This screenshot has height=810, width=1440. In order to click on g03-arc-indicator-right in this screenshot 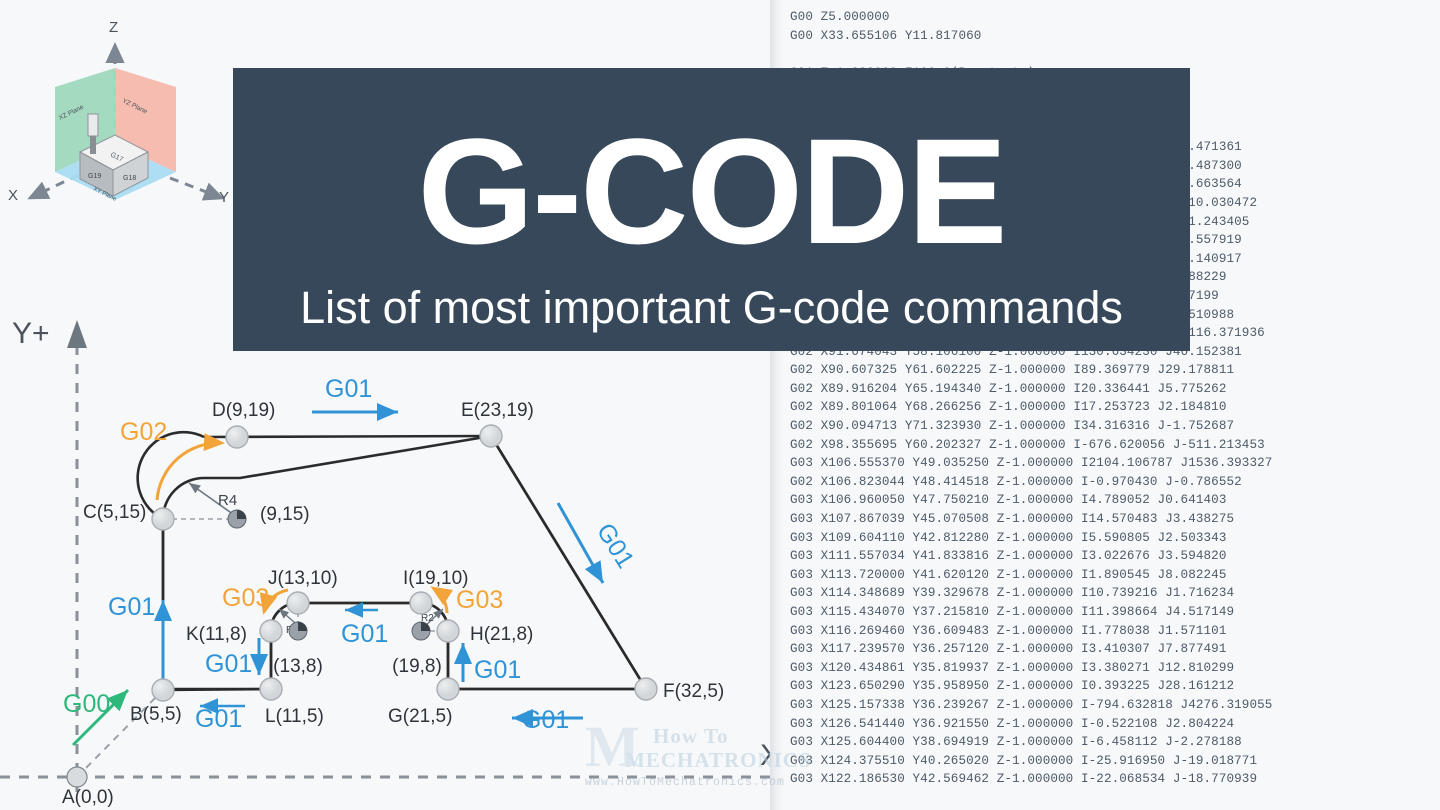, I will do `click(442, 600)`.